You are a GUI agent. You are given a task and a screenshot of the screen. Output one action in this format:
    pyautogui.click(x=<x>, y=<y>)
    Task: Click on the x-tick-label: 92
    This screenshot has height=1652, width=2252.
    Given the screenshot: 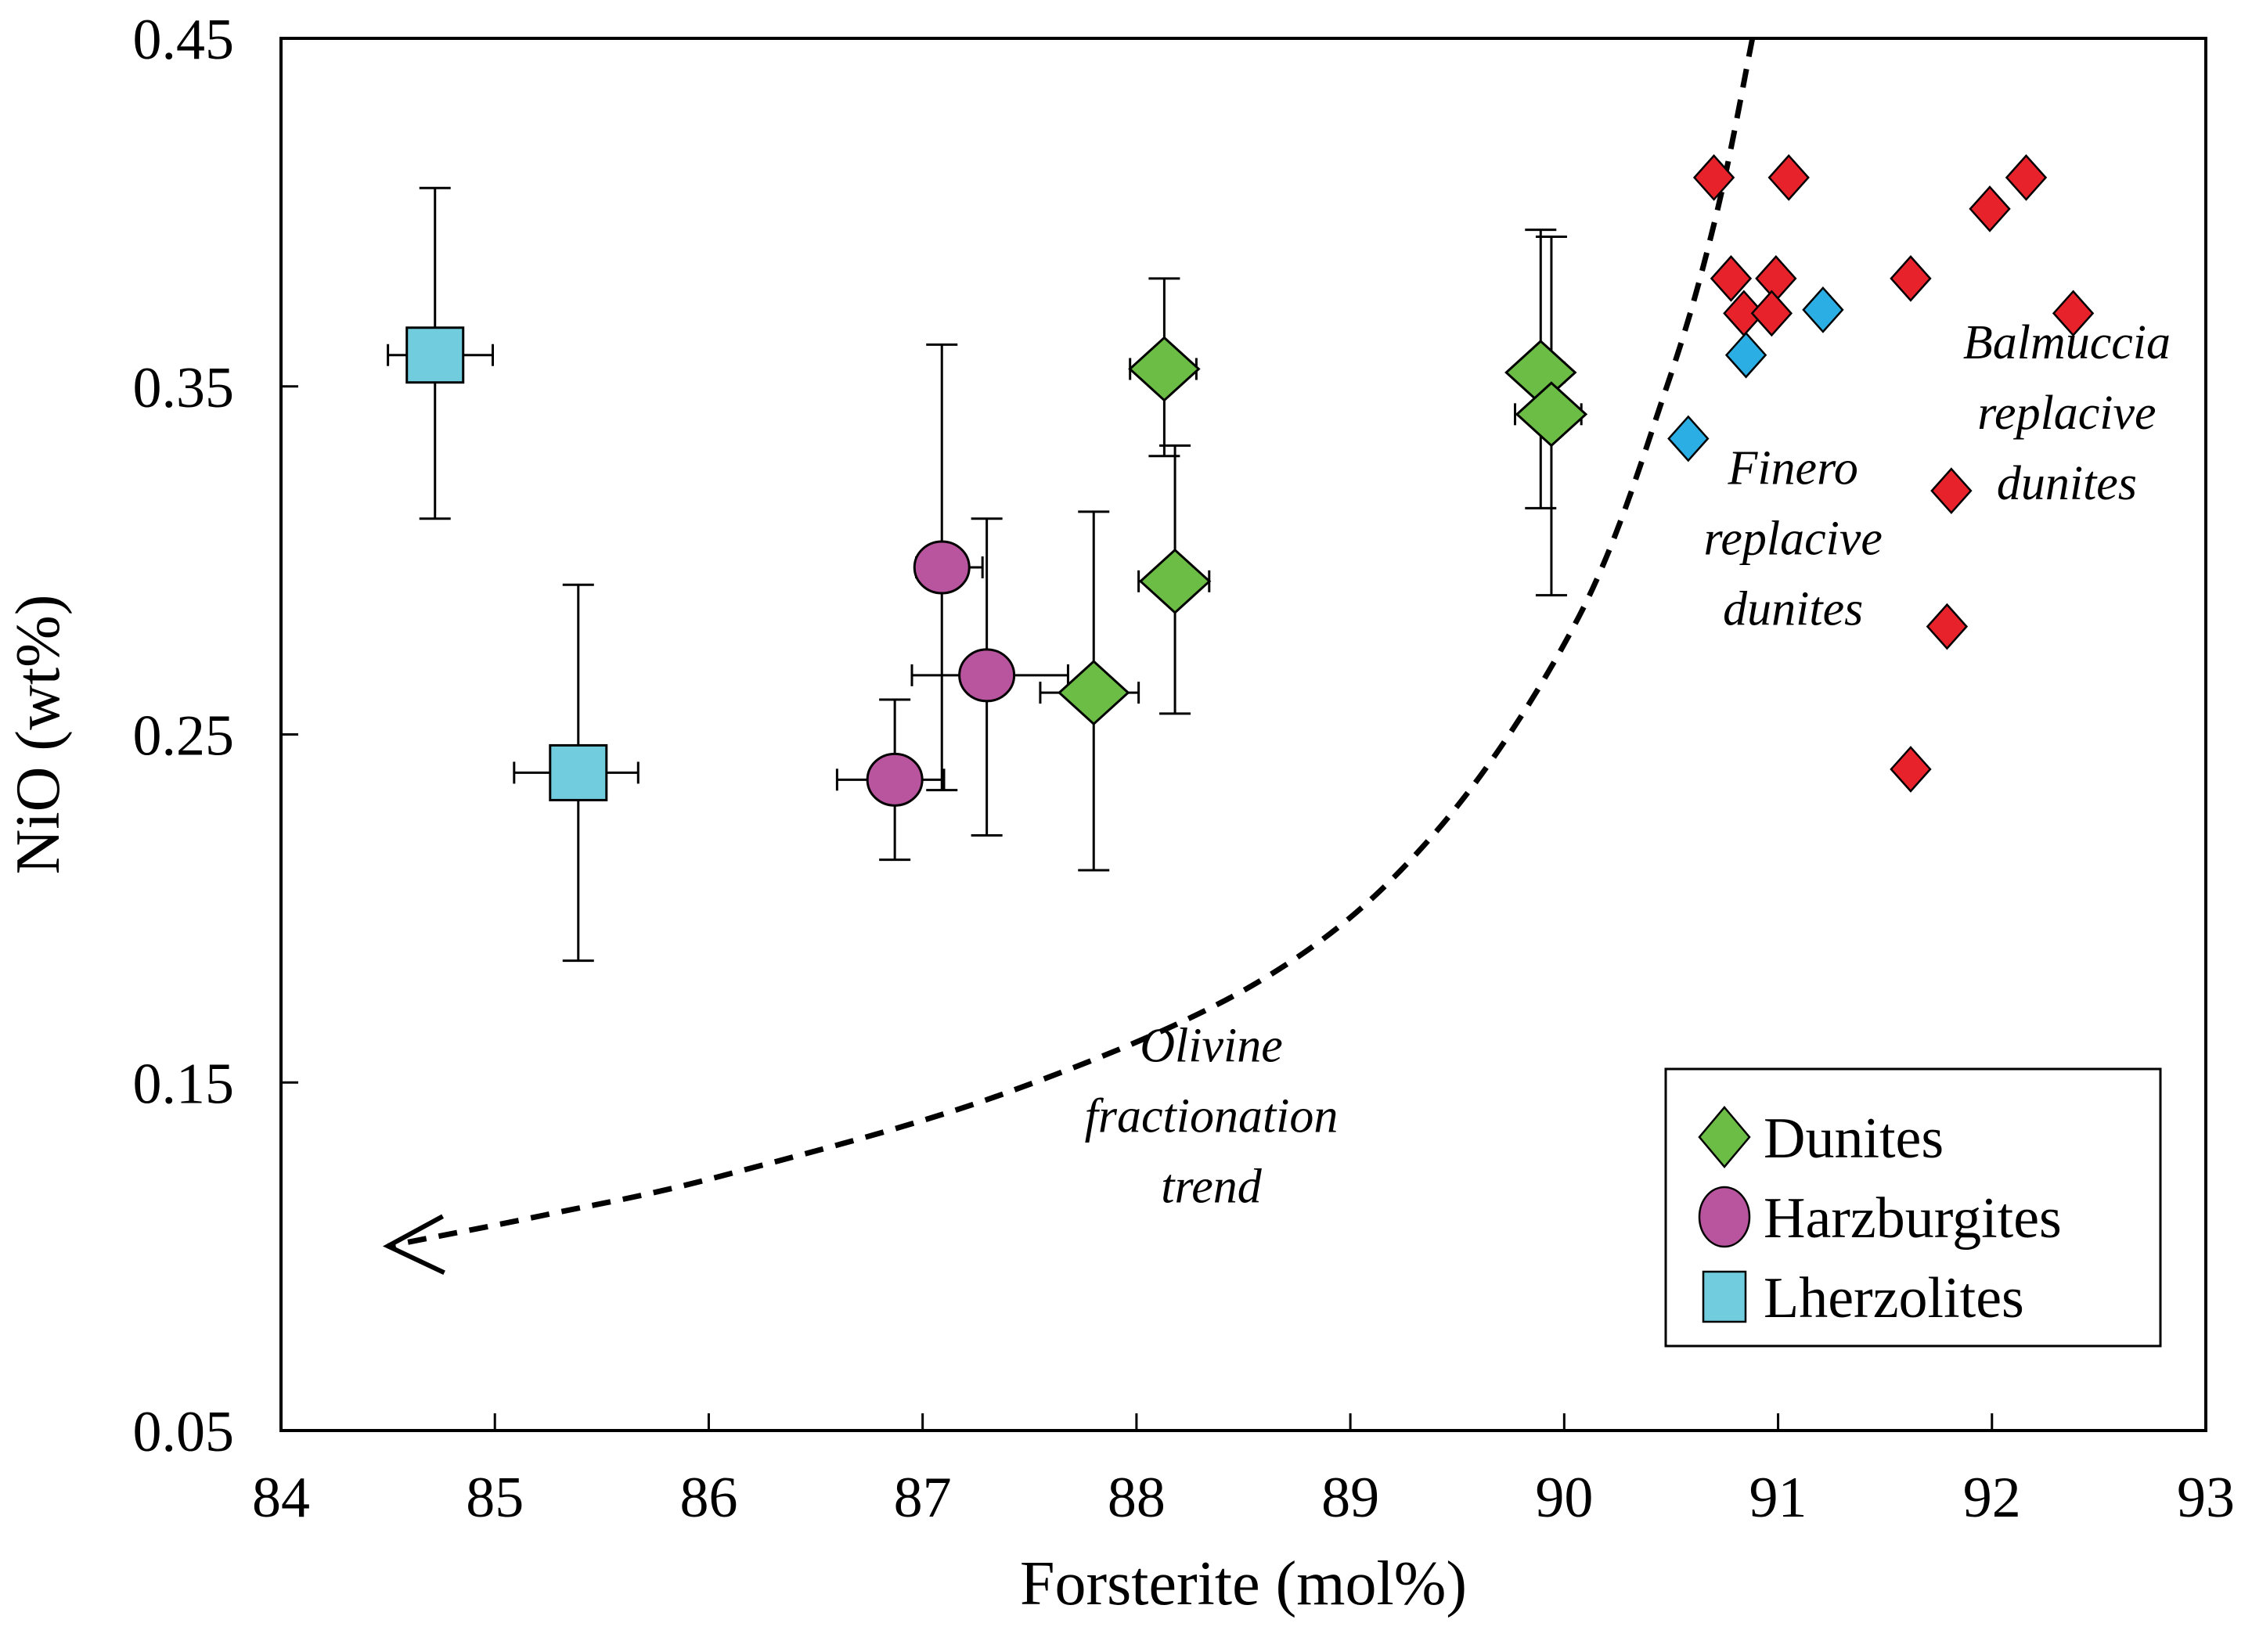 What is the action you would take?
    pyautogui.click(x=1992, y=1498)
    